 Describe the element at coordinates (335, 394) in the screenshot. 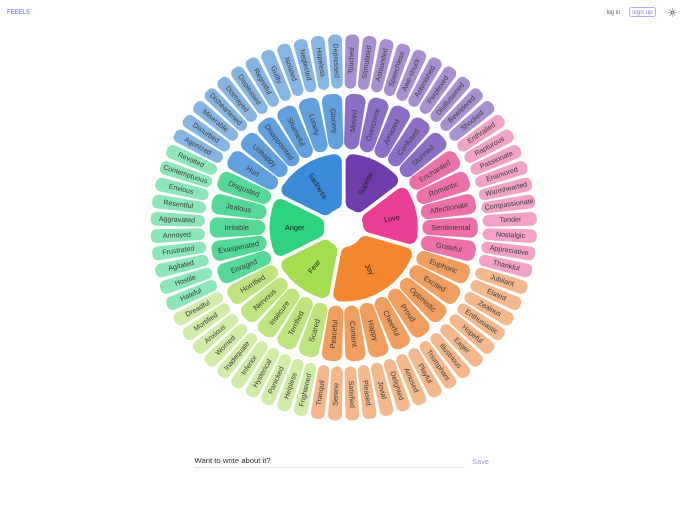

I see `svg-text: Serene` at that location.